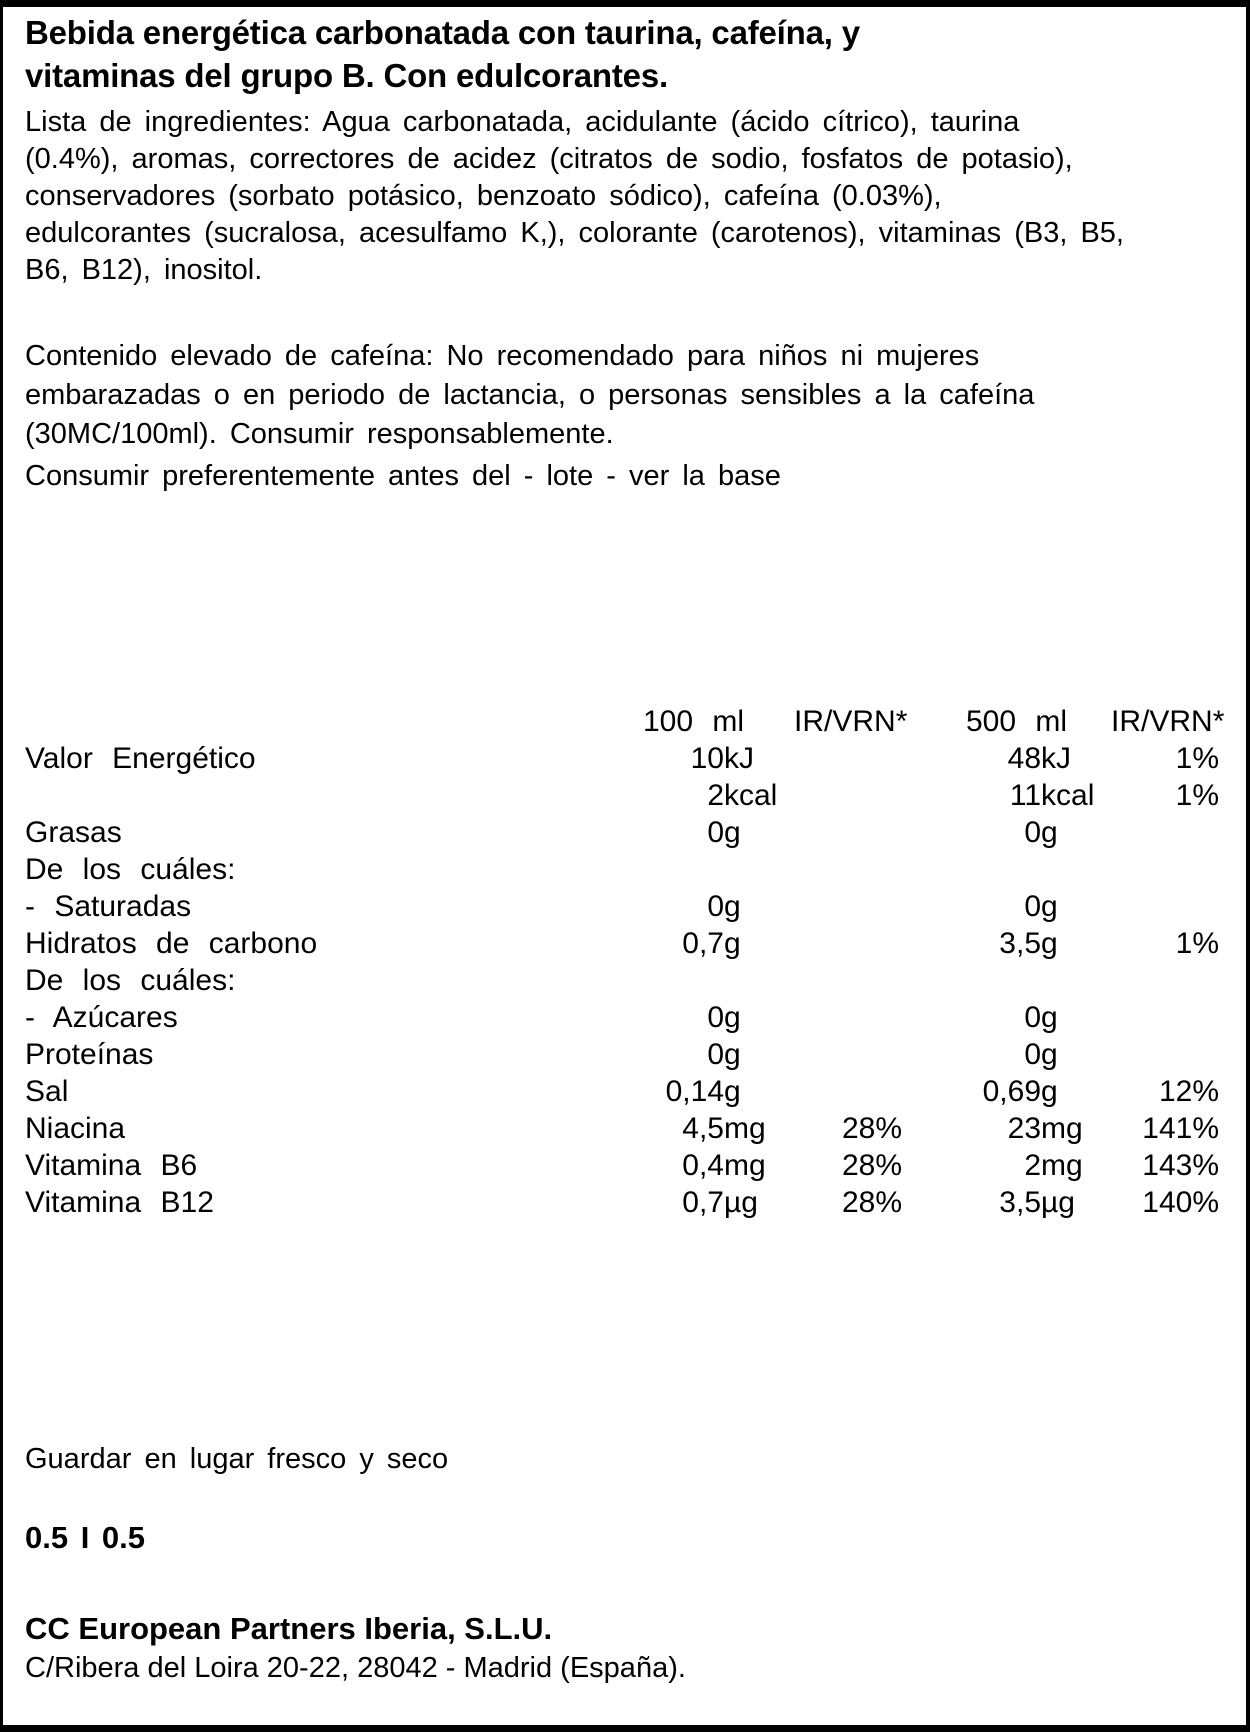 Image resolution: width=1250 pixels, height=1732 pixels. What do you see at coordinates (1181, 1202) in the screenshot?
I see `irvrn-500ml: 140%` at bounding box center [1181, 1202].